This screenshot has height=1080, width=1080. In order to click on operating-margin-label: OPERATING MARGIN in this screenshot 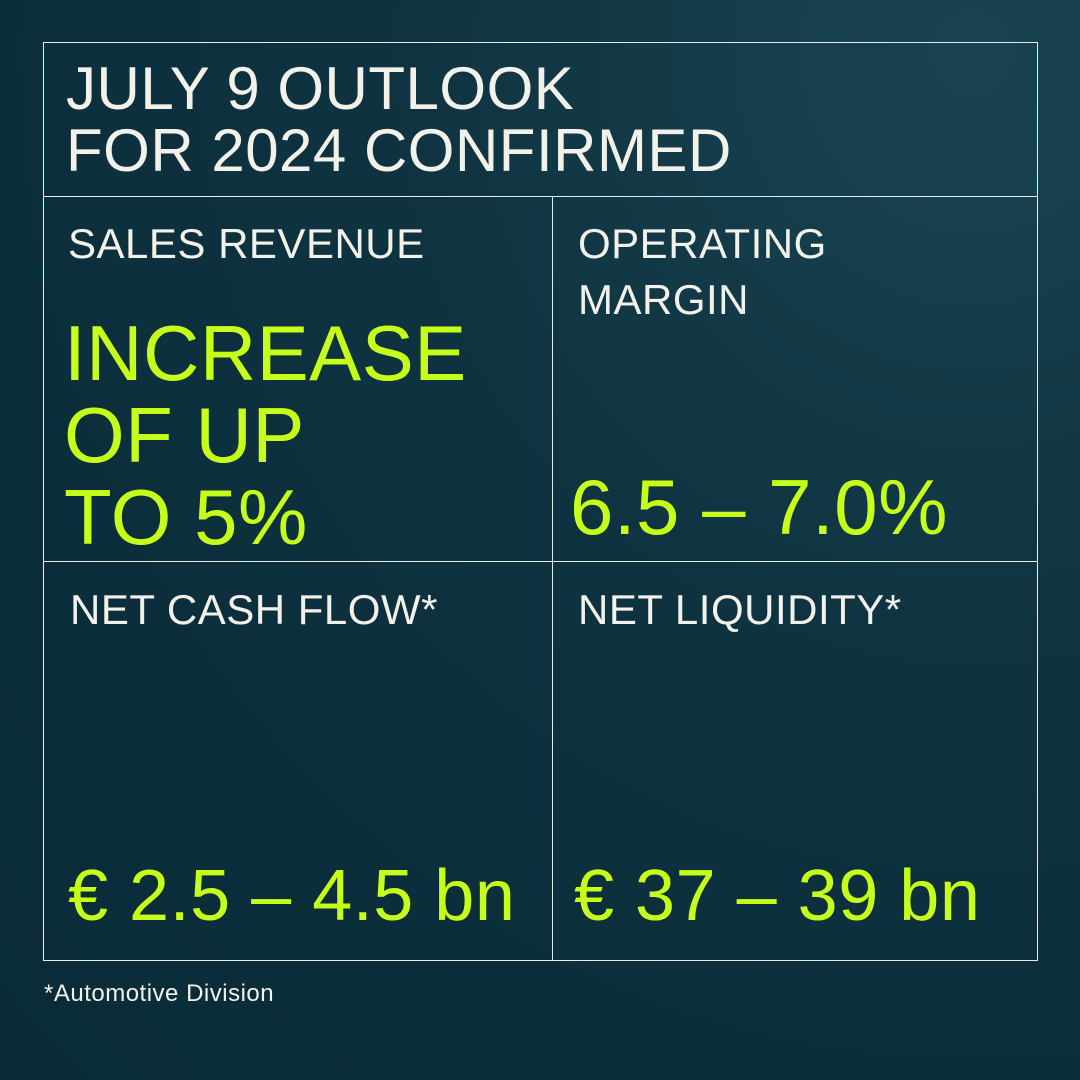, I will do `click(702, 272)`.